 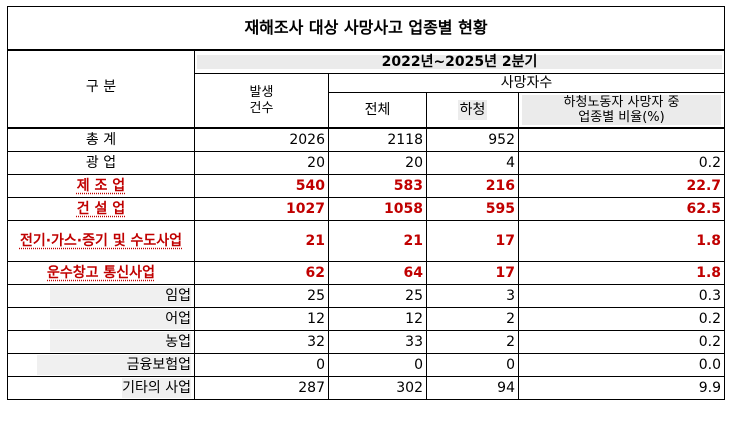 I want to click on category-header: 구 분, so click(x=101, y=89).